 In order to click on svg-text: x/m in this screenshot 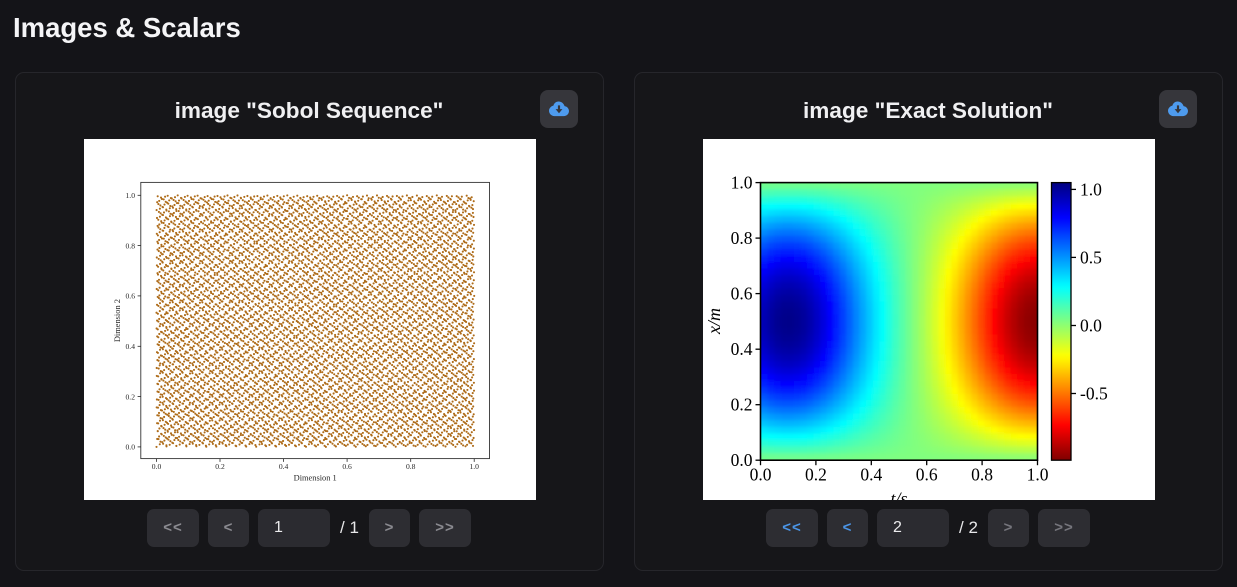, I will do `click(714, 321)`.